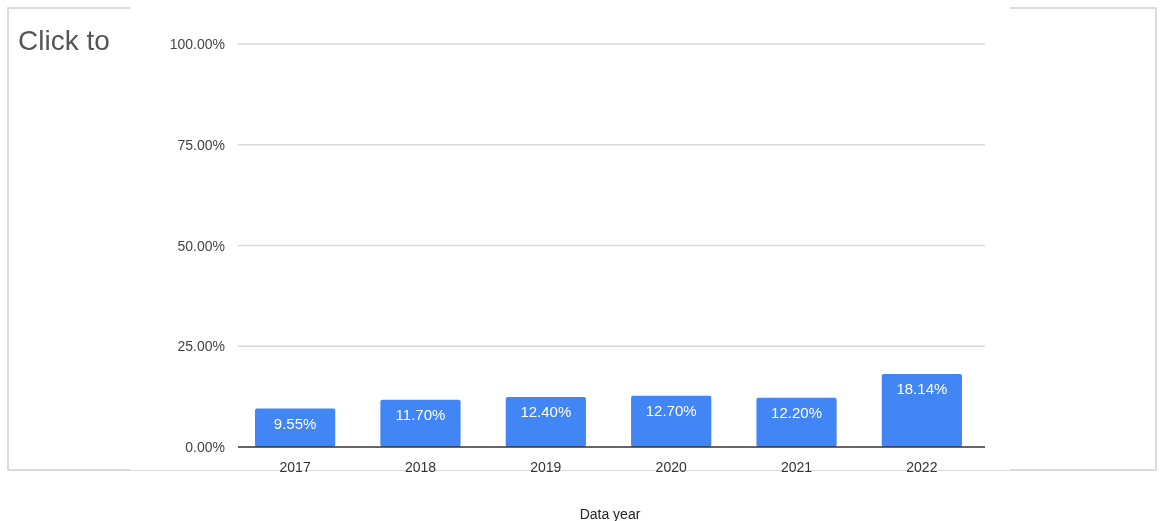 This screenshot has width=1164, height=521. Describe the element at coordinates (205, 447) in the screenshot. I see `y-tick-label: 0.00%` at that location.